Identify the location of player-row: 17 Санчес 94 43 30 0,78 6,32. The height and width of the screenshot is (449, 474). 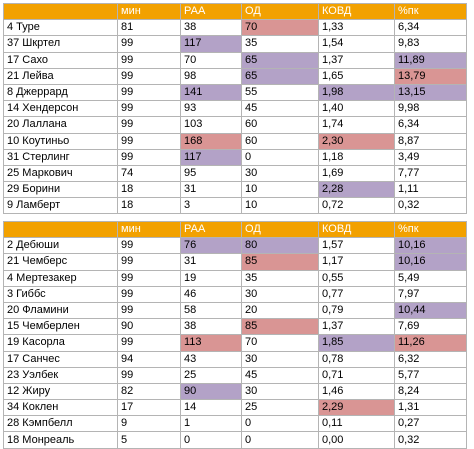
(235, 359).